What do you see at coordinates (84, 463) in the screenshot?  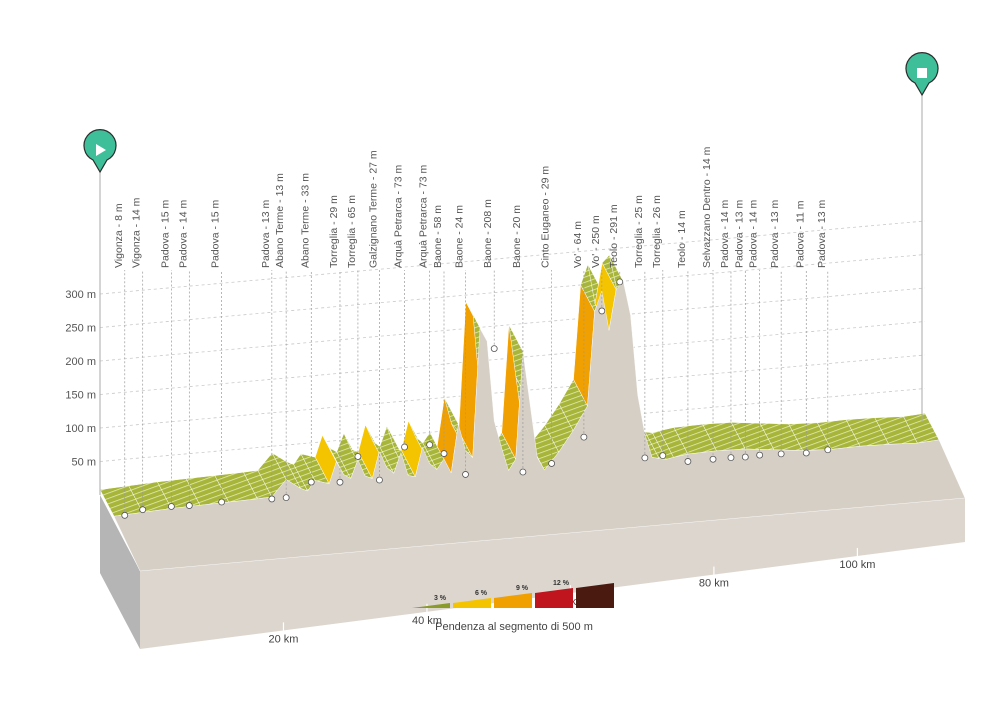 I see `y-tick-label: 50 m` at bounding box center [84, 463].